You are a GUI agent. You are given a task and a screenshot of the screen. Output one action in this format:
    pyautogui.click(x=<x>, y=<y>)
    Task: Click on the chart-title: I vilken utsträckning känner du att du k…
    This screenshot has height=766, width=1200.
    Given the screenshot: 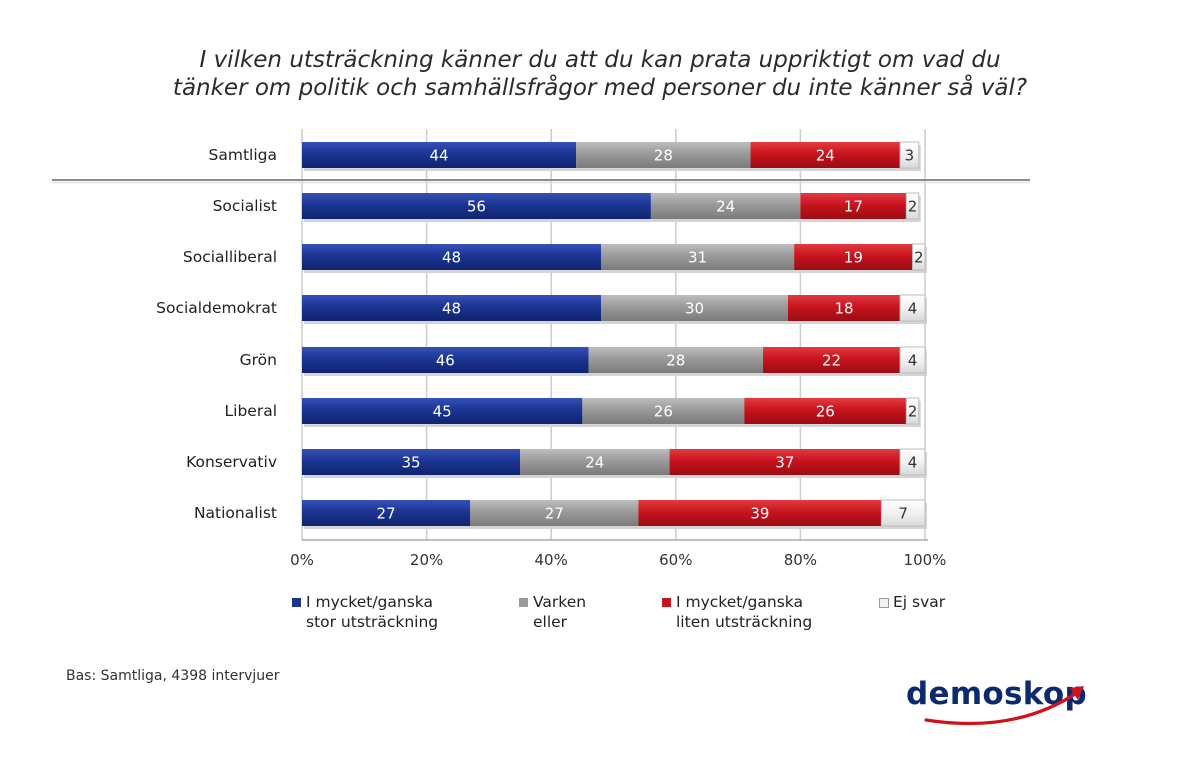 What is the action you would take?
    pyautogui.click(x=600, y=74)
    